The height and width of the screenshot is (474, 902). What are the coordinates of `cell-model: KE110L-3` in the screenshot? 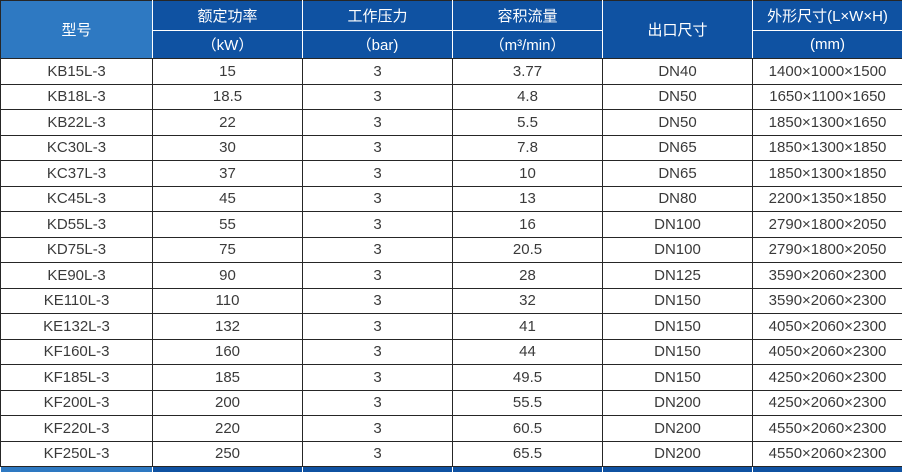 It's located at (76, 300).